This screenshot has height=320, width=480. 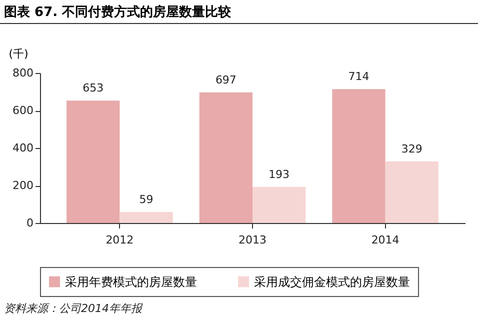 I want to click on data-label: 193, so click(x=279, y=174).